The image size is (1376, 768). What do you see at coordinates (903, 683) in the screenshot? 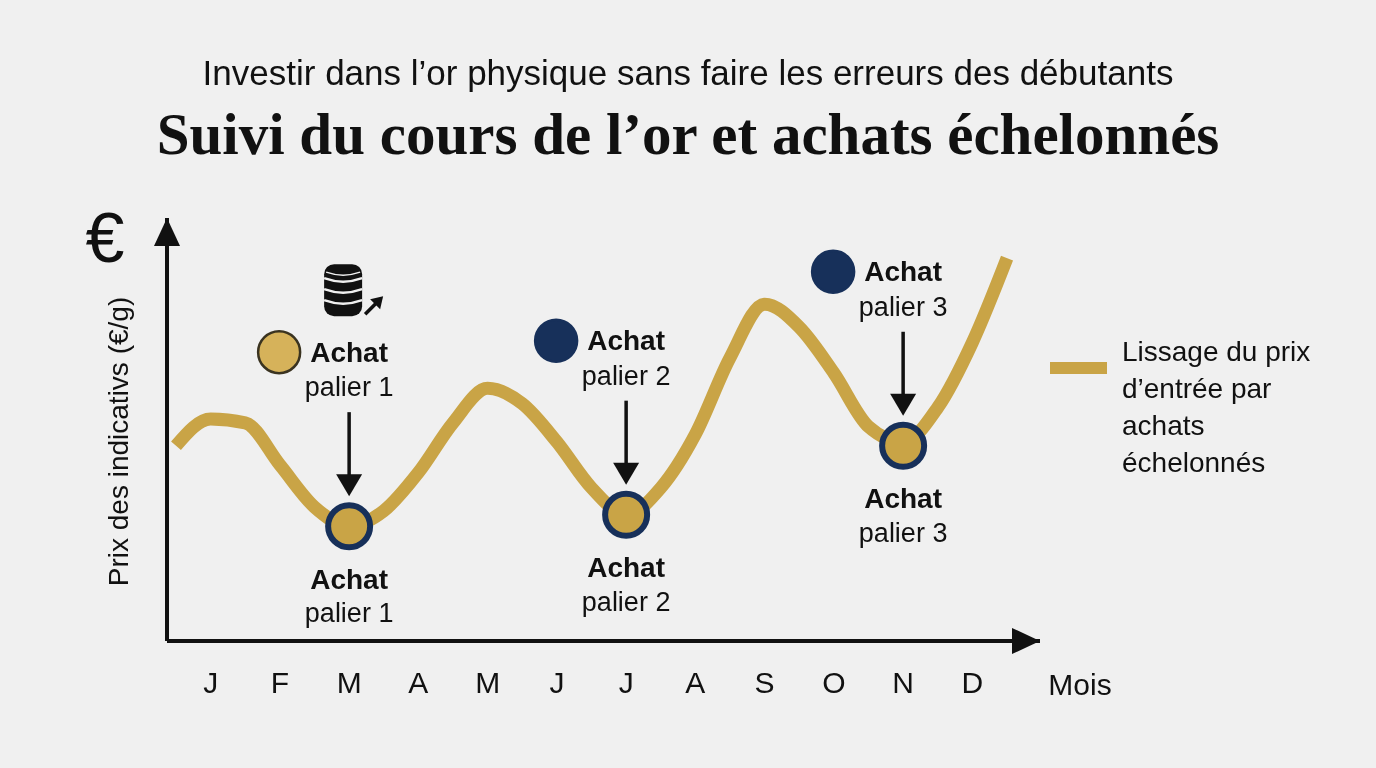
I see `x-tick-label: N` at bounding box center [903, 683].